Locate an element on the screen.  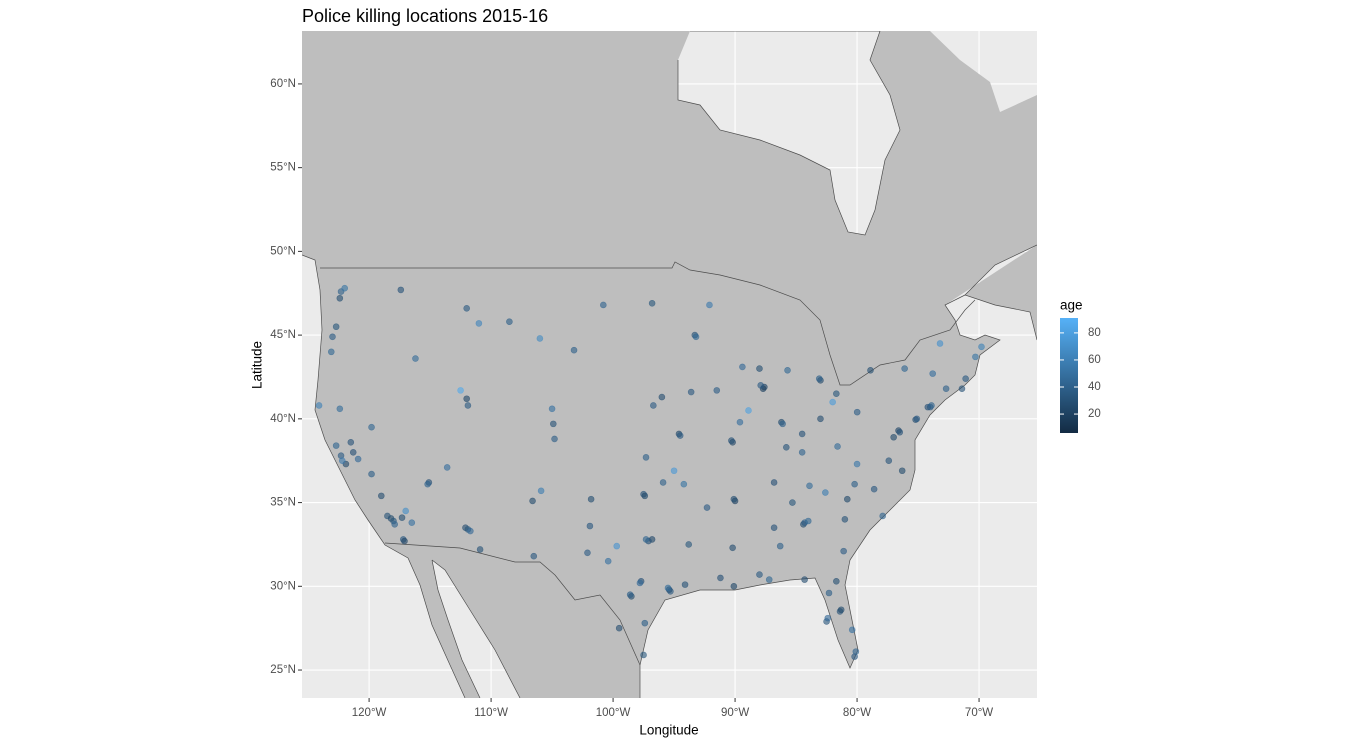
y-tick-label: 60°N is located at coordinates (283, 84).